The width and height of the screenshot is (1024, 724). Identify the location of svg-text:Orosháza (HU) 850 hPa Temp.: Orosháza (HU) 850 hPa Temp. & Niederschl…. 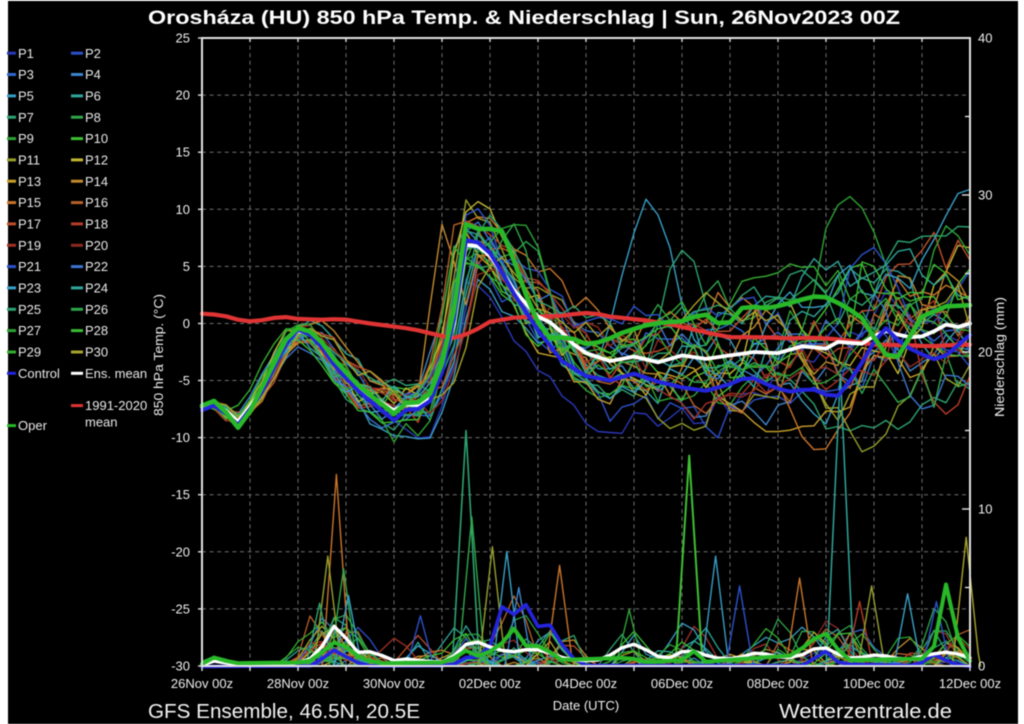
(524, 18).